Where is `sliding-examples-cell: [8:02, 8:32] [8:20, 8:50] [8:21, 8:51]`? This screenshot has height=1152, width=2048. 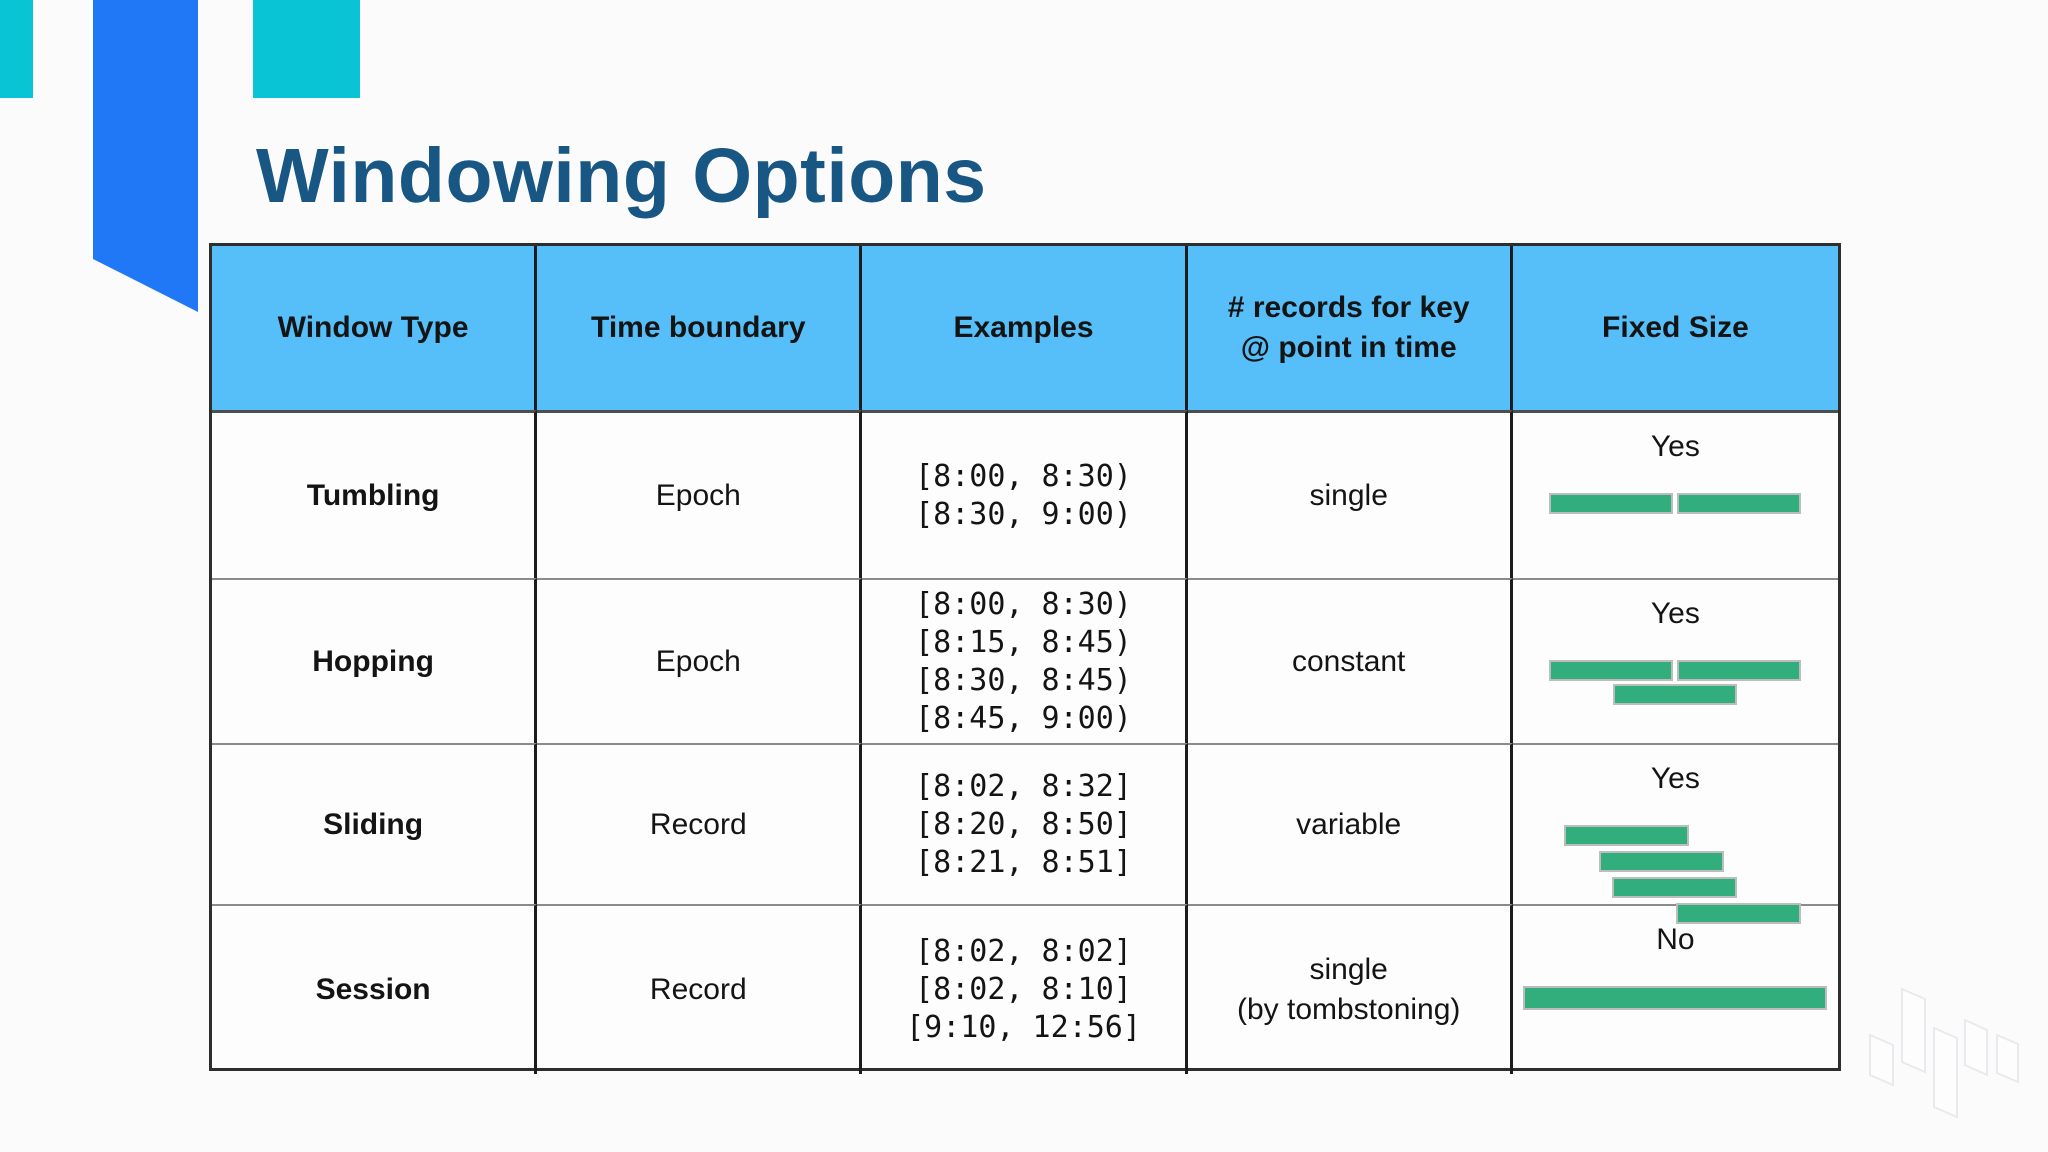
sliding-examples-cell: [8:02, 8:32] [8:20, 8:50] [8:21, 8:51] is located at coordinates (1025, 823).